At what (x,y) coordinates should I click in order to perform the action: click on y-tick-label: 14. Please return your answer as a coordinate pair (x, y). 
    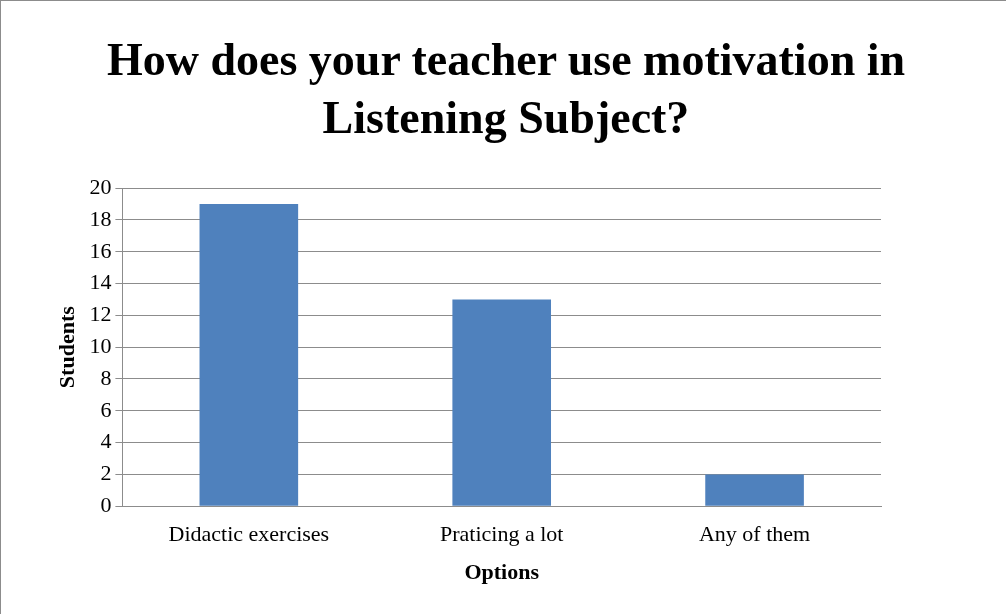
    Looking at the image, I should click on (100, 282).